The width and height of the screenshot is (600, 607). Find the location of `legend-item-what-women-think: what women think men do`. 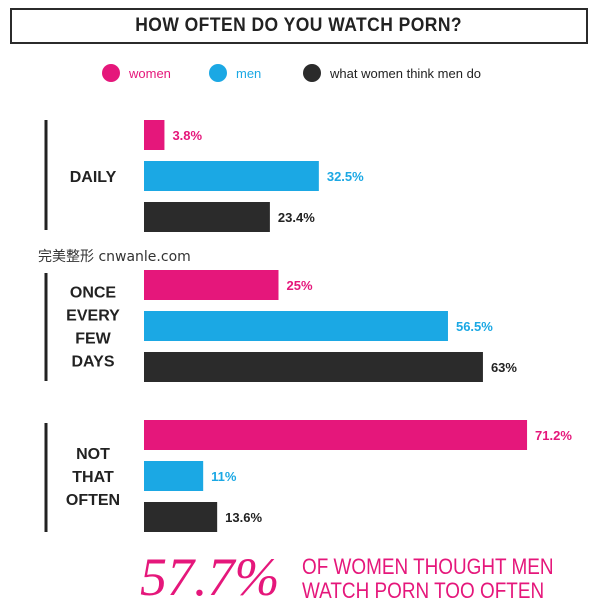

legend-item-what-women-think: what women think men do is located at coordinates (392, 73).